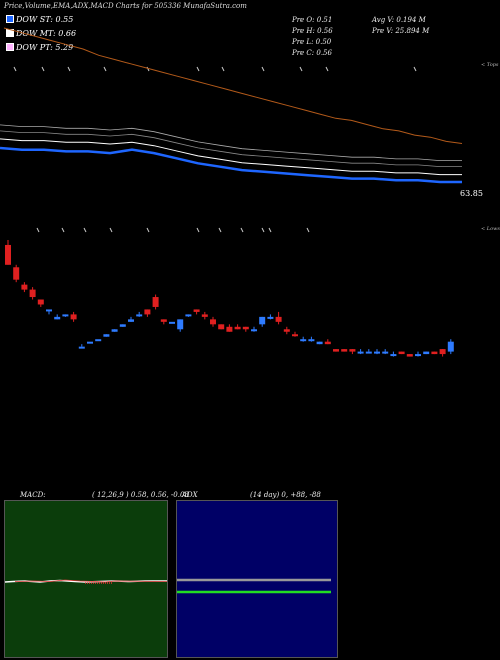 The image size is (500, 660). I want to click on macd-params: ( 12,26,9 ) 0.58, 0.56, -0.03, so click(140, 495).